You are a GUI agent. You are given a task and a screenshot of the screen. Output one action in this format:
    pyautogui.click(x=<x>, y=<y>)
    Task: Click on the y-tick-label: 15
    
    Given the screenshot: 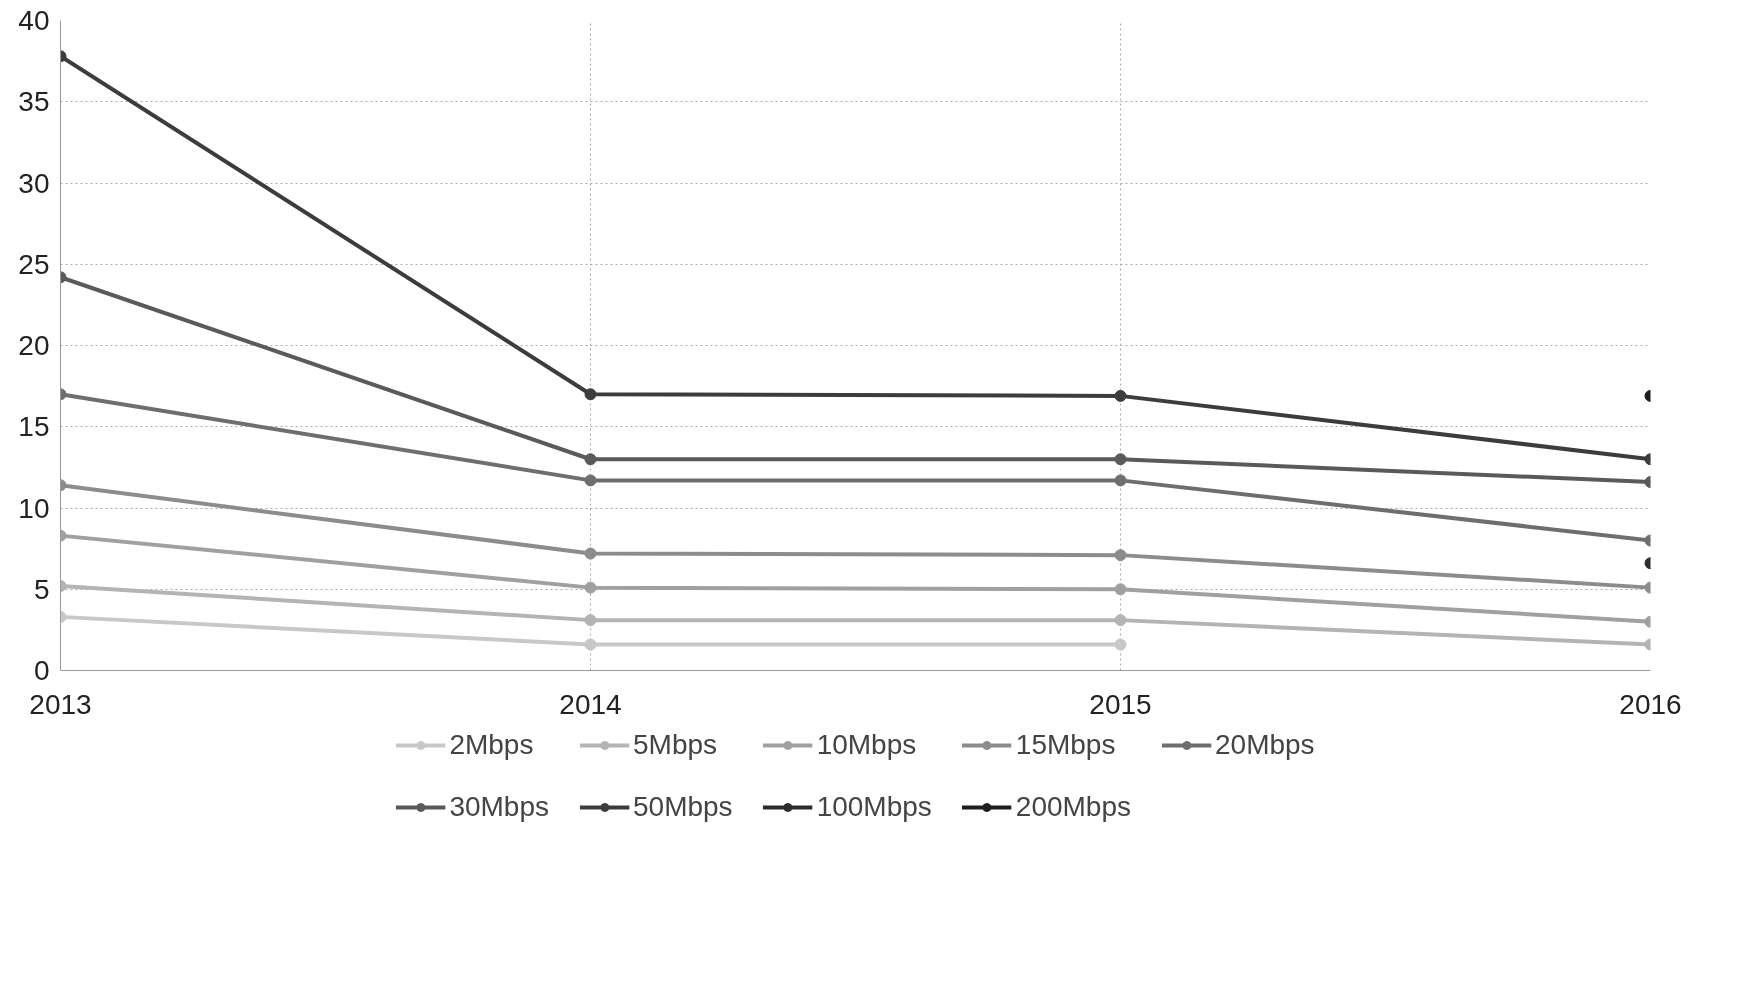 What is the action you would take?
    pyautogui.click(x=34, y=427)
    